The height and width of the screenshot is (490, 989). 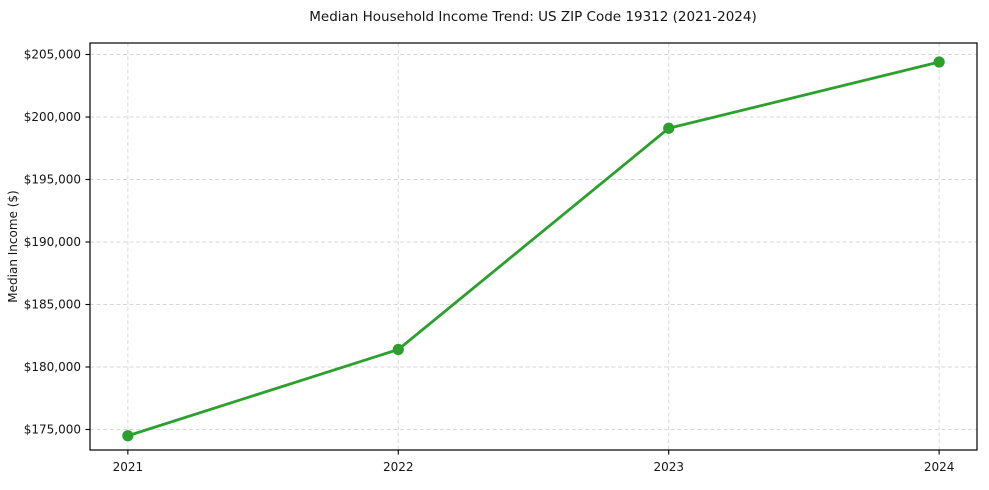 I want to click on x-tick-label: 2022, so click(x=398, y=467).